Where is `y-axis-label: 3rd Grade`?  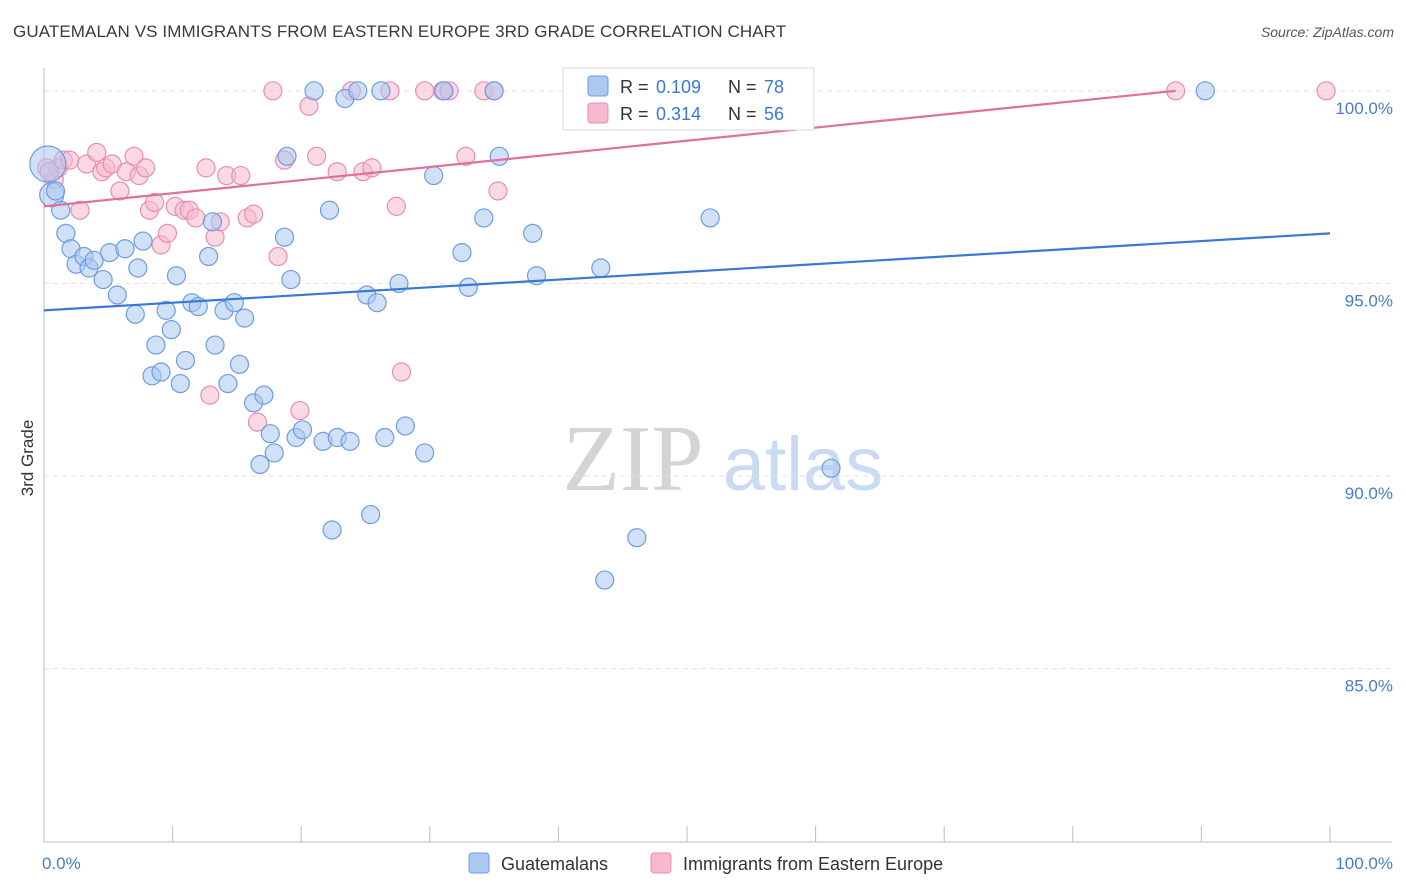 y-axis-label: 3rd Grade is located at coordinates (27, 458).